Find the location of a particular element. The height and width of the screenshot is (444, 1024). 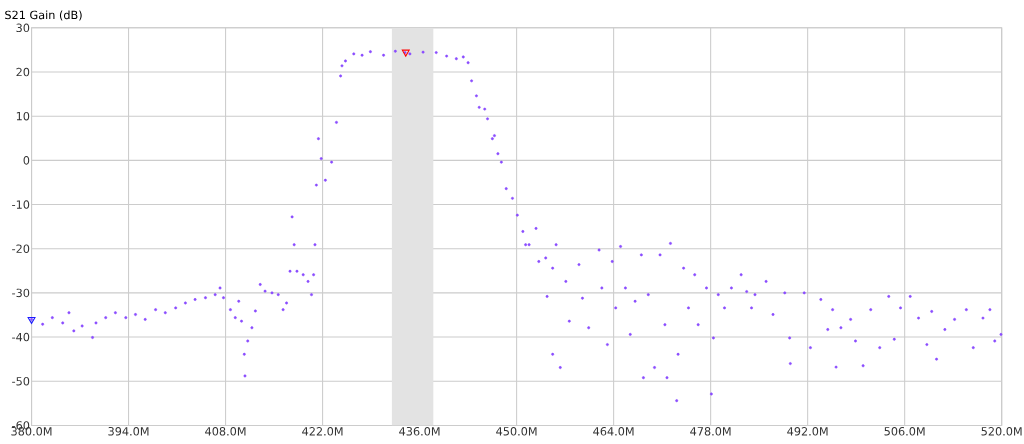

x-tick-label: 450.0M is located at coordinates (516, 431).